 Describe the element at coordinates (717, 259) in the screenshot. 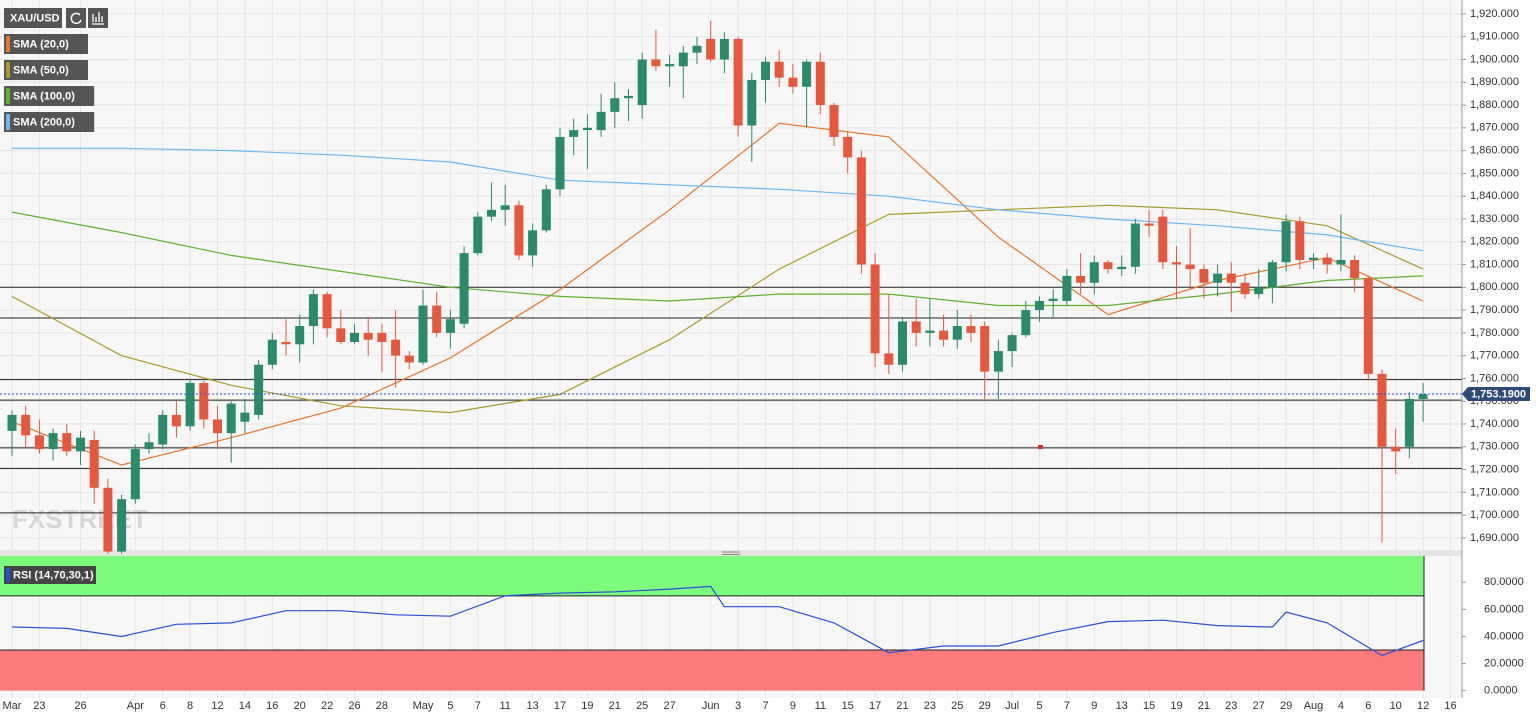

I see `sma-line` at that location.